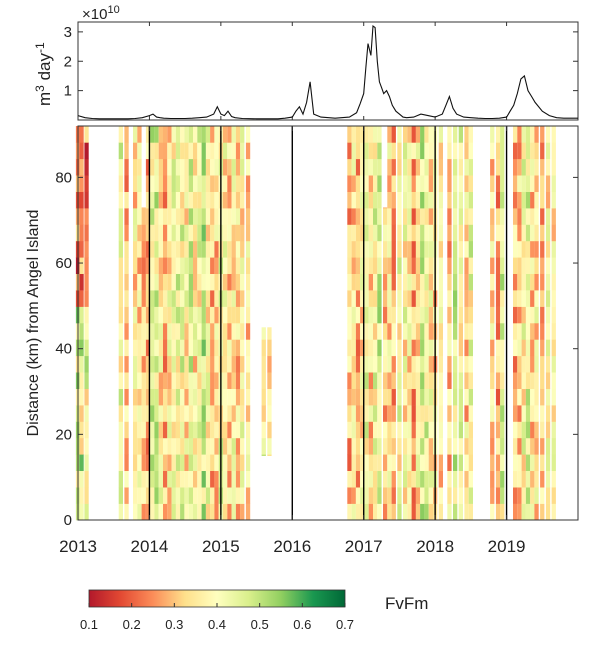  What do you see at coordinates (68, 32) in the screenshot?
I see `flow-ytick-label: 3` at bounding box center [68, 32].